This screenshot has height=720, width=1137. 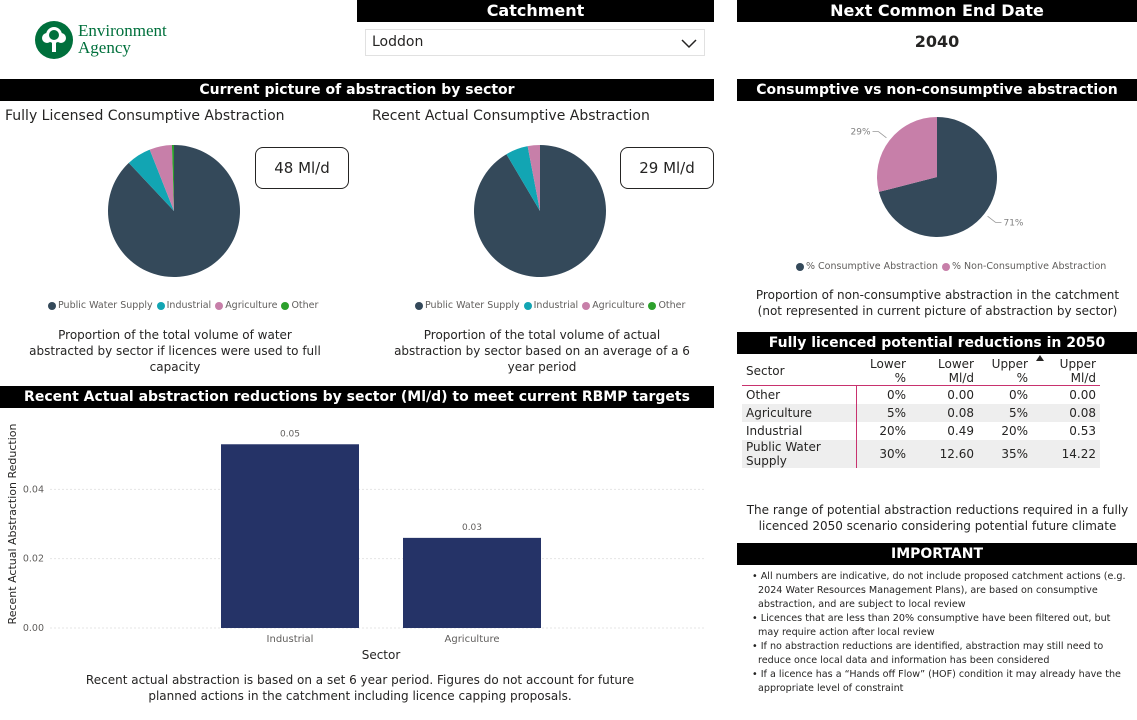 What do you see at coordinates (896, 394) in the screenshot?
I see `table-cell: 0%` at bounding box center [896, 394].